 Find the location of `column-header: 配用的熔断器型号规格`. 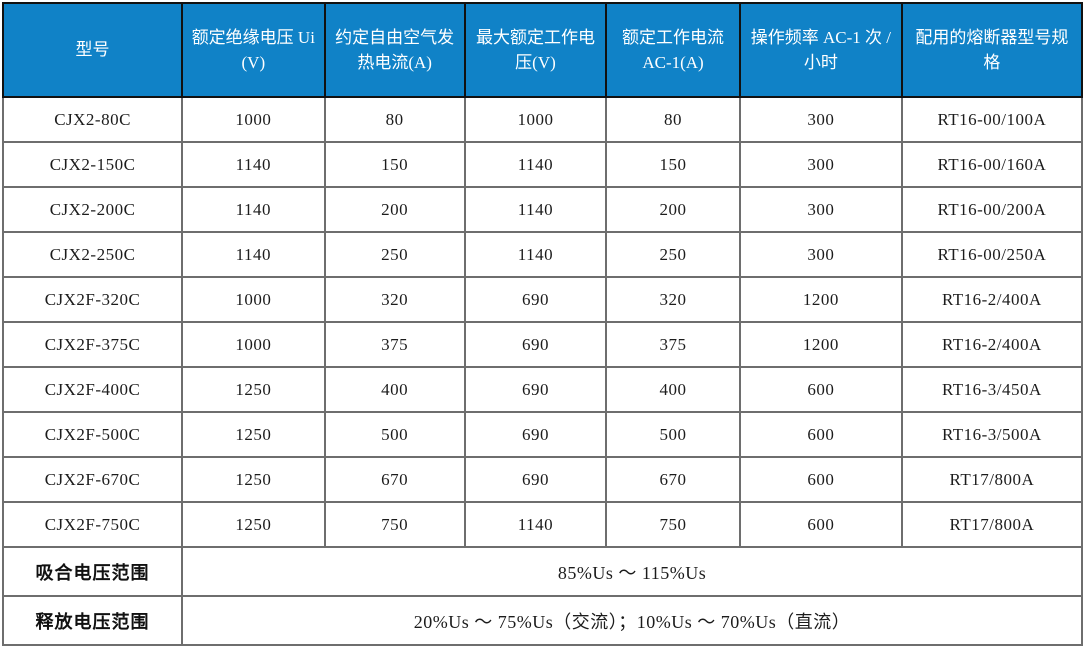

column-header: 配用的熔断器型号规格 is located at coordinates (992, 50).